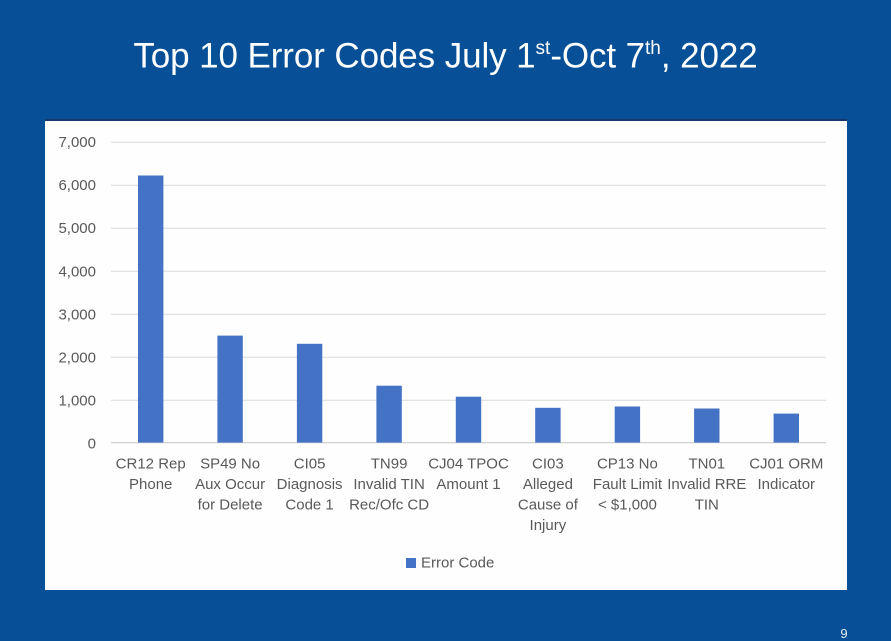 The height and width of the screenshot is (641, 891). I want to click on svg-text: Phone, so click(150, 484).